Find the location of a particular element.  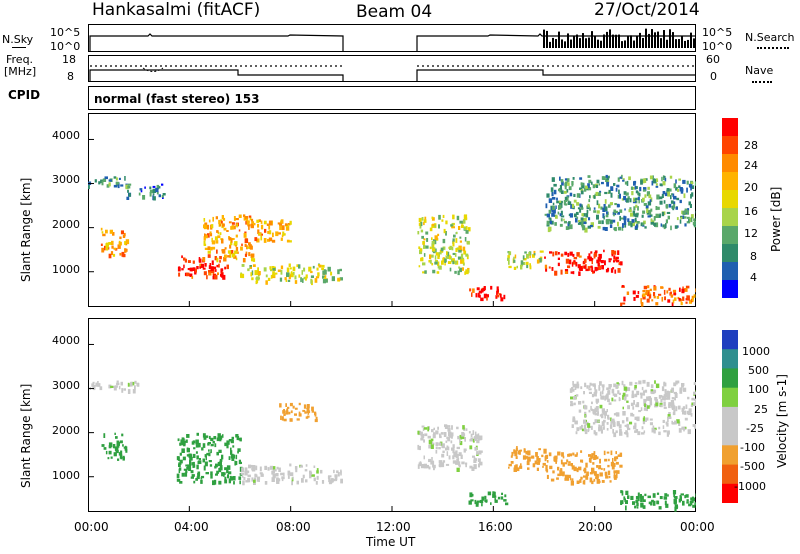

velocity-ylabel: Slant Range [km] is located at coordinates (26, 435).